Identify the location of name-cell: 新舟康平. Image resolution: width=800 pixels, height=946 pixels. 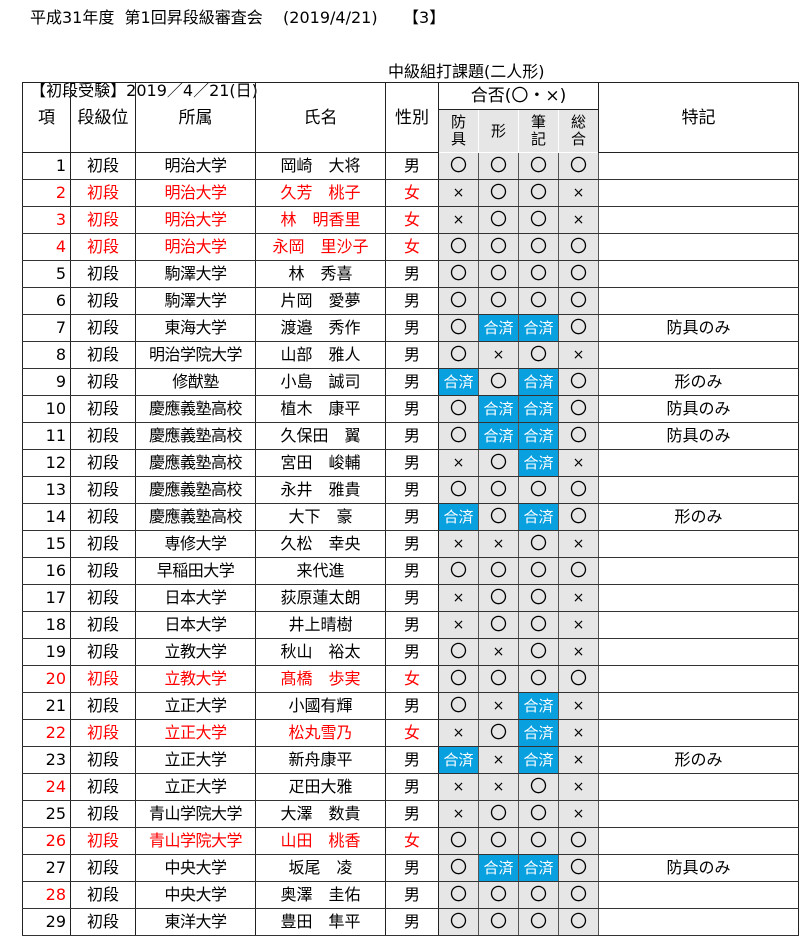
(320, 760).